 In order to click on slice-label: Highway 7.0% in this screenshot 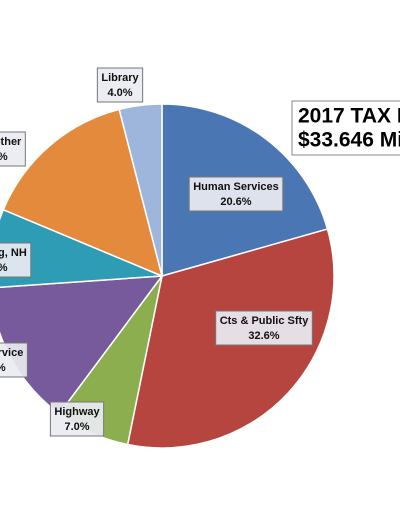, I will do `click(77, 419)`.